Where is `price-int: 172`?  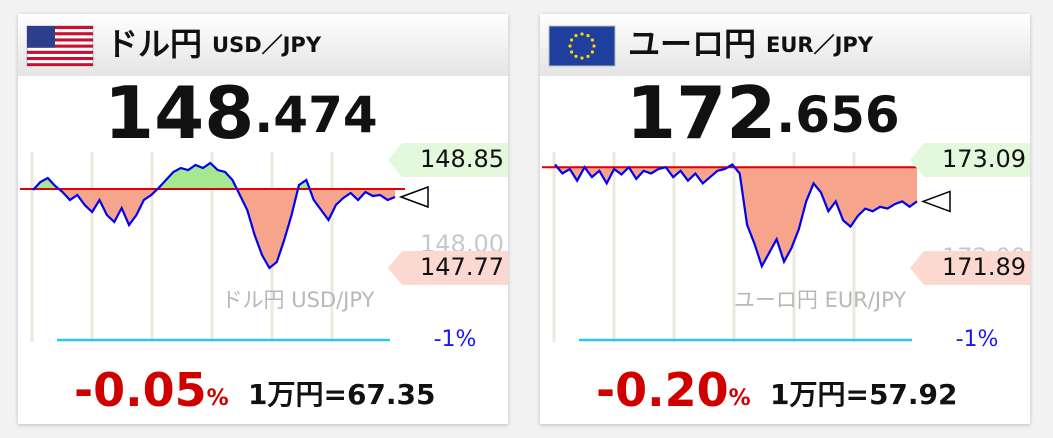 price-int: 172 is located at coordinates (701, 113).